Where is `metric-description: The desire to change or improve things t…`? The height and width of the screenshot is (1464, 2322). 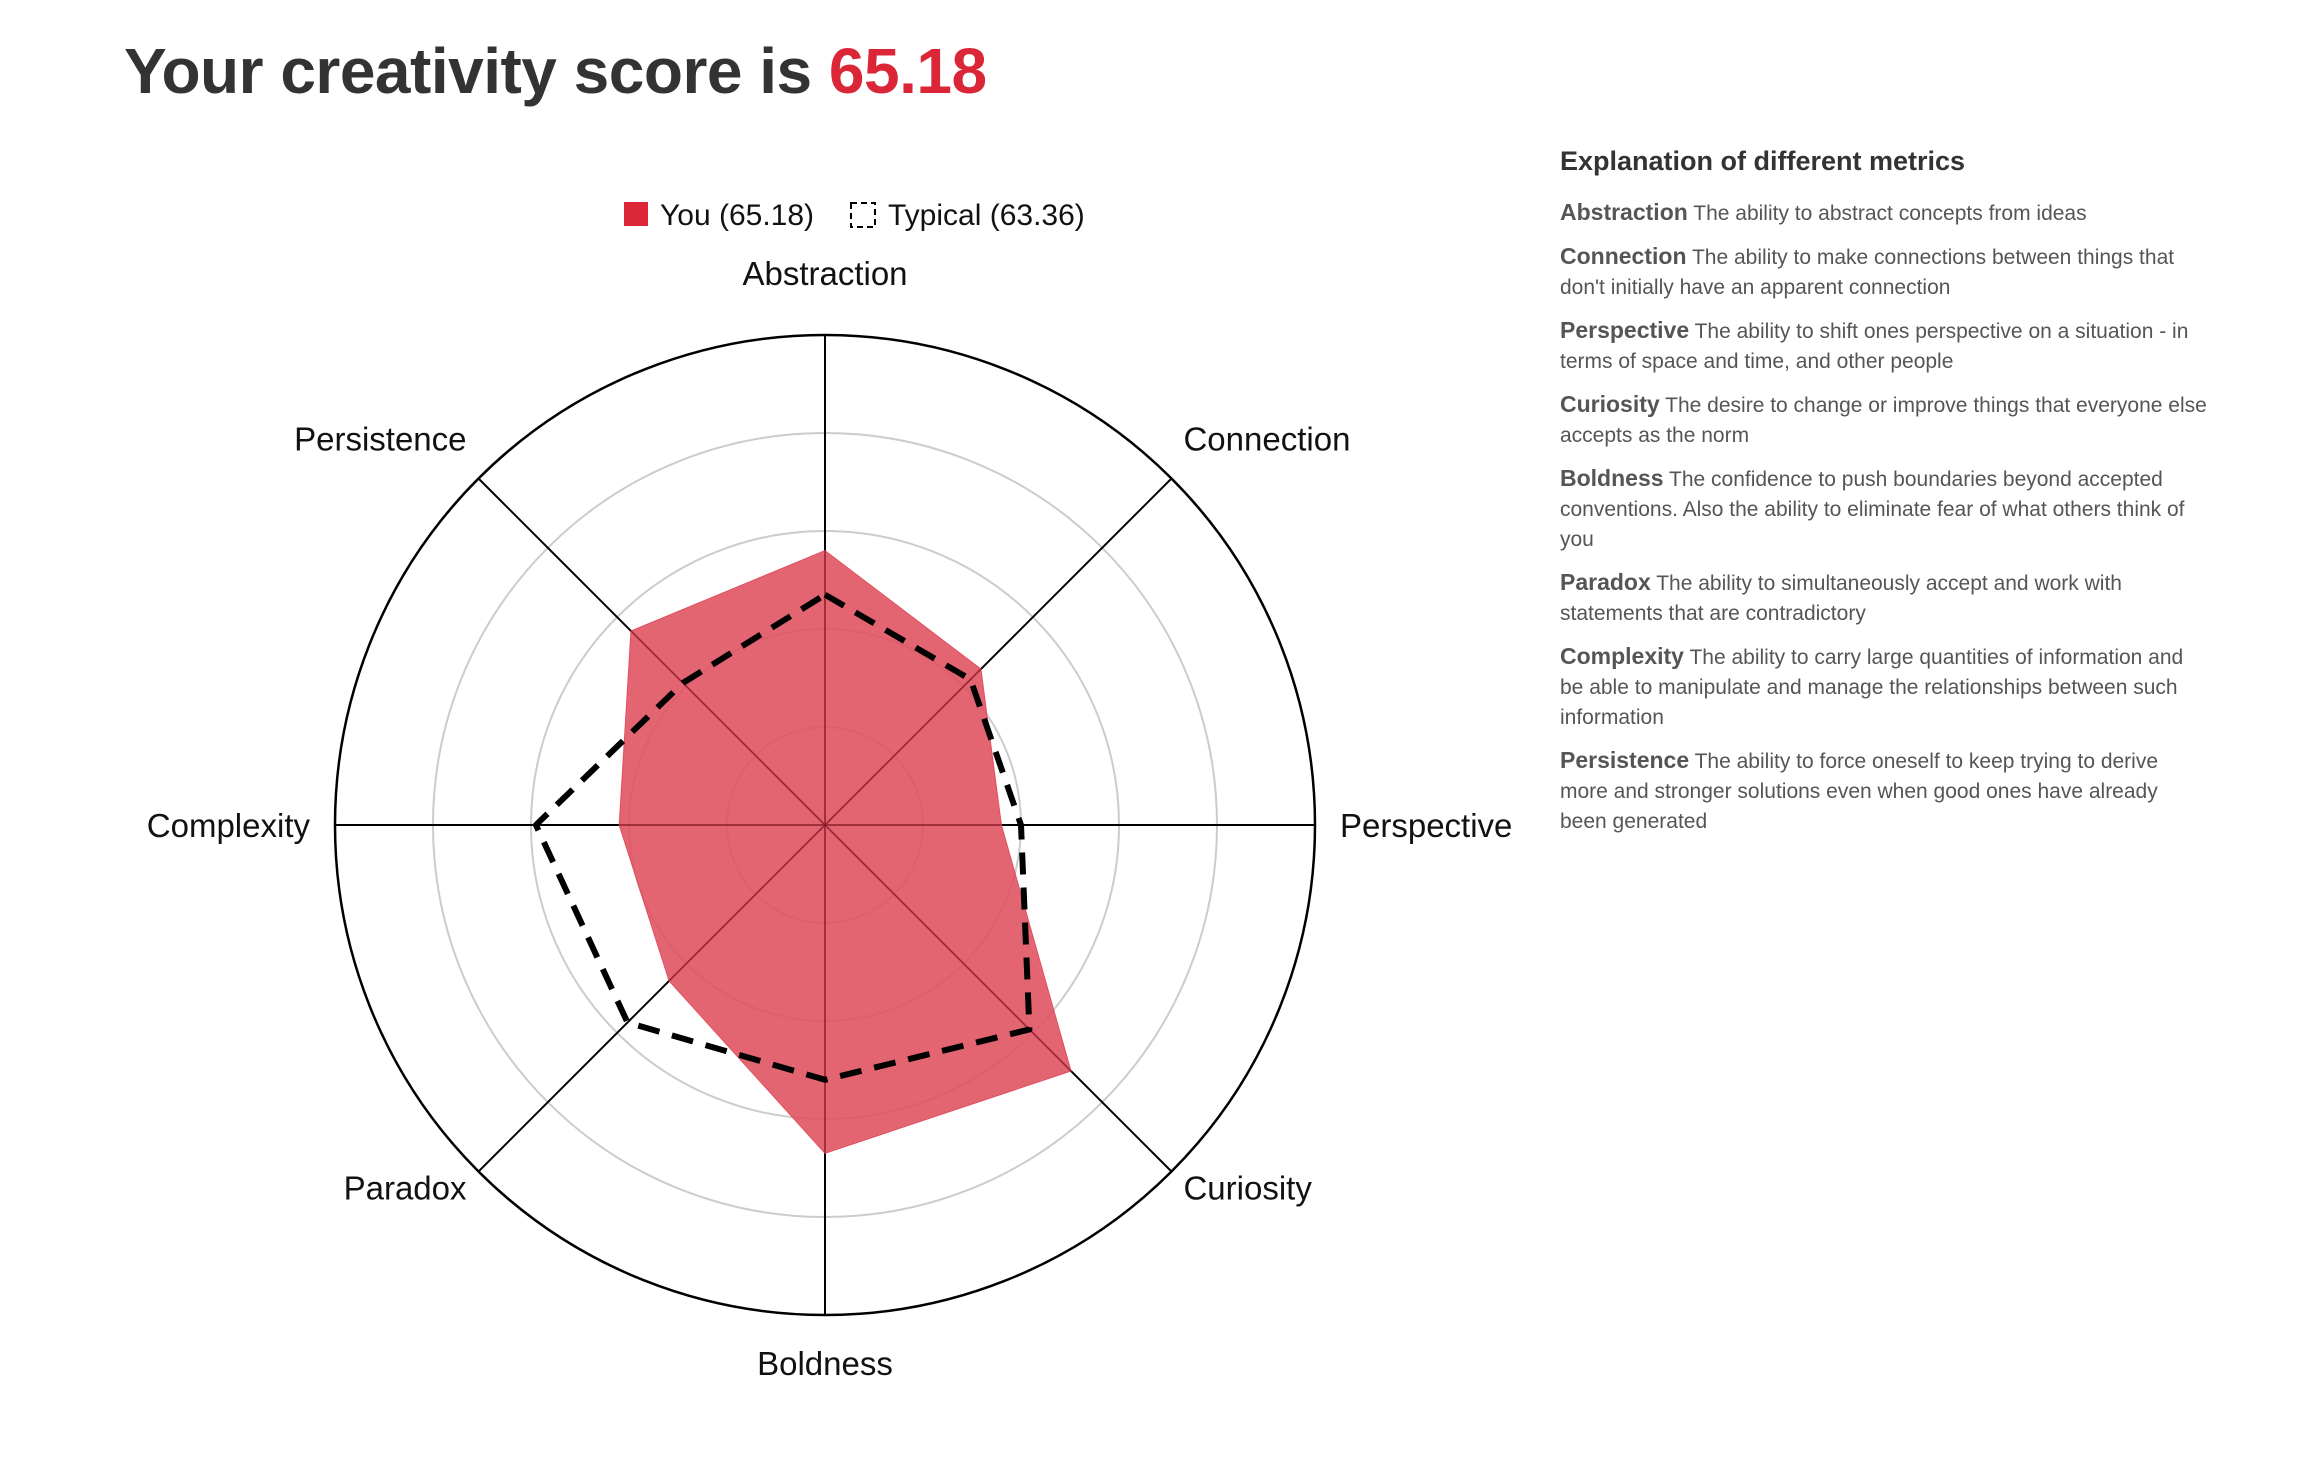 metric-description: The desire to change or improve things t… is located at coordinates (1883, 420).